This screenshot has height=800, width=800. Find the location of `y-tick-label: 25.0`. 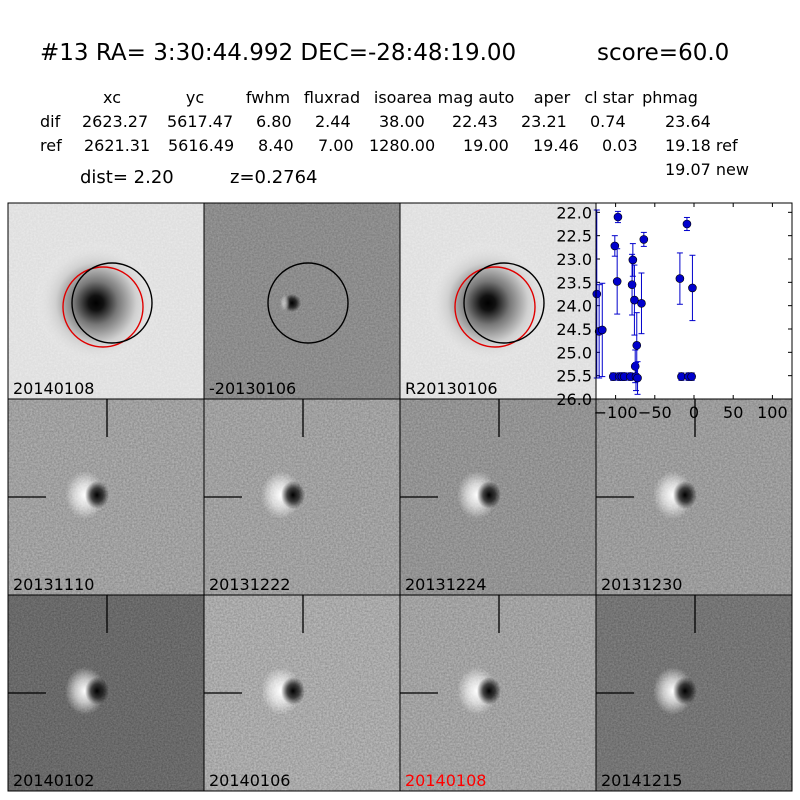

y-tick-label: 25.0 is located at coordinates (574, 352).